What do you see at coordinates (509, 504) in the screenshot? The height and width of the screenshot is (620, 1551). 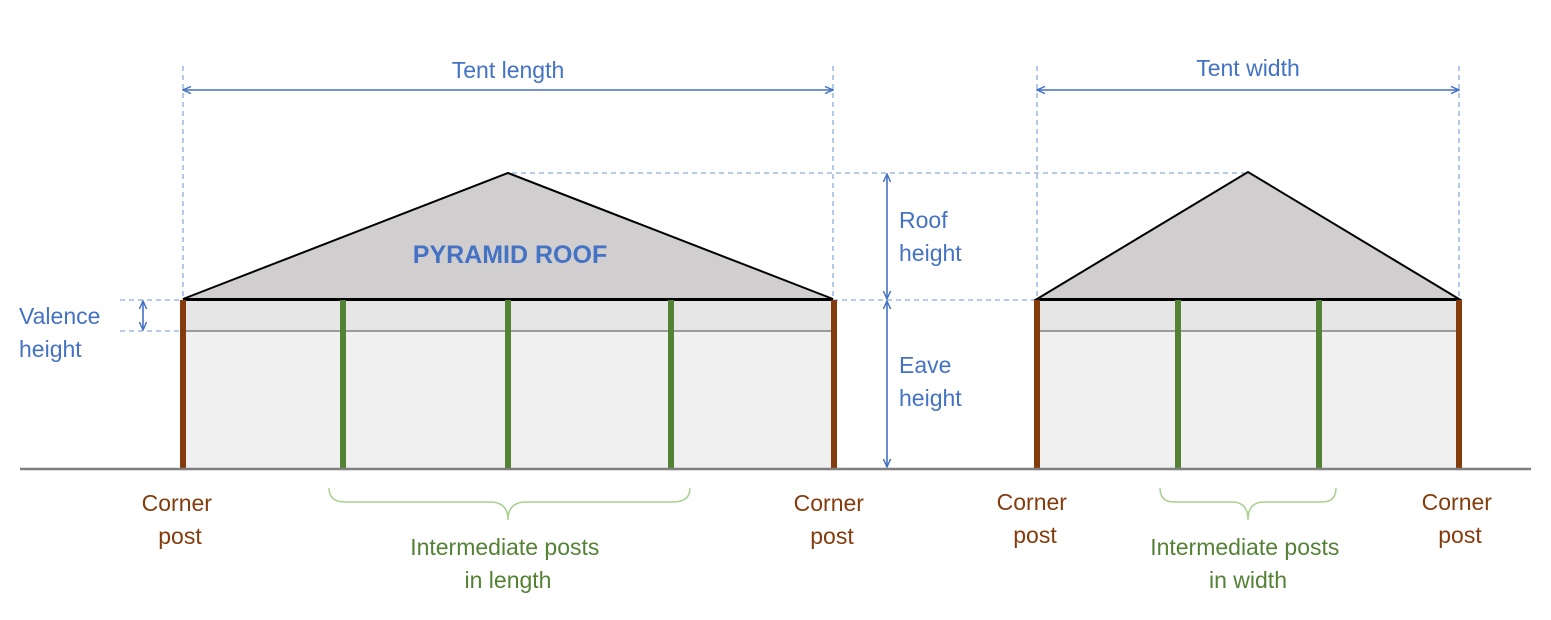 I see `brace-length` at bounding box center [509, 504].